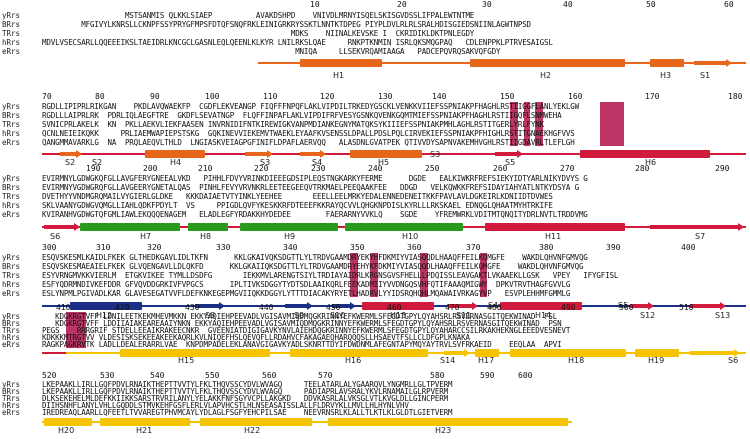  I want to click on helix-h14, so click(541, 306).